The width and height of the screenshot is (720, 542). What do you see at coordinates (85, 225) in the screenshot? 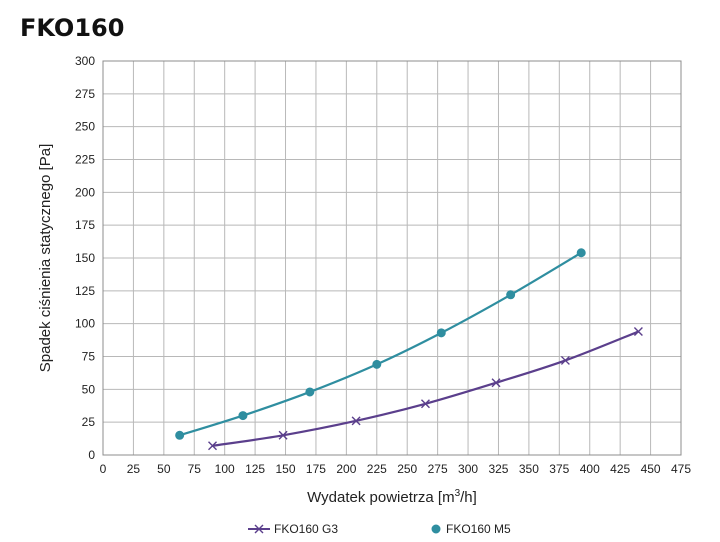
I see `y-tick-label: 175` at bounding box center [85, 225].